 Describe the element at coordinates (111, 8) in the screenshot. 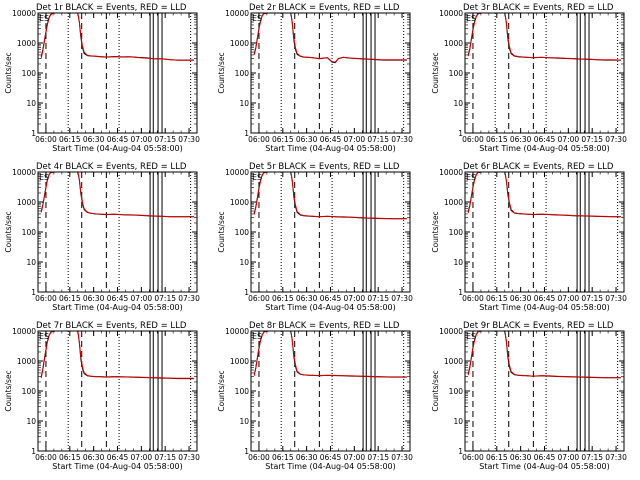

I see `panel-title: Det 1r BLACK = Events, RED = LLD` at that location.